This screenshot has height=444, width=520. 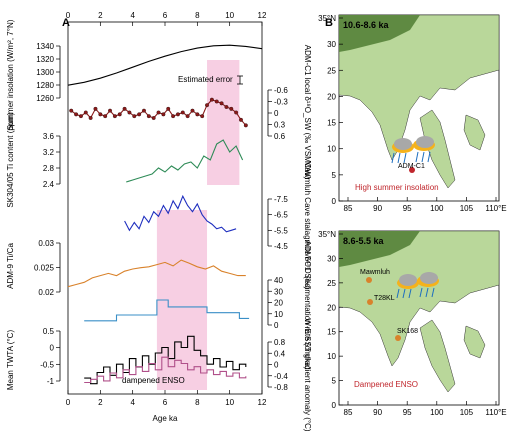 I want to click on map-bottom-highland, so click(x=379, y=249).